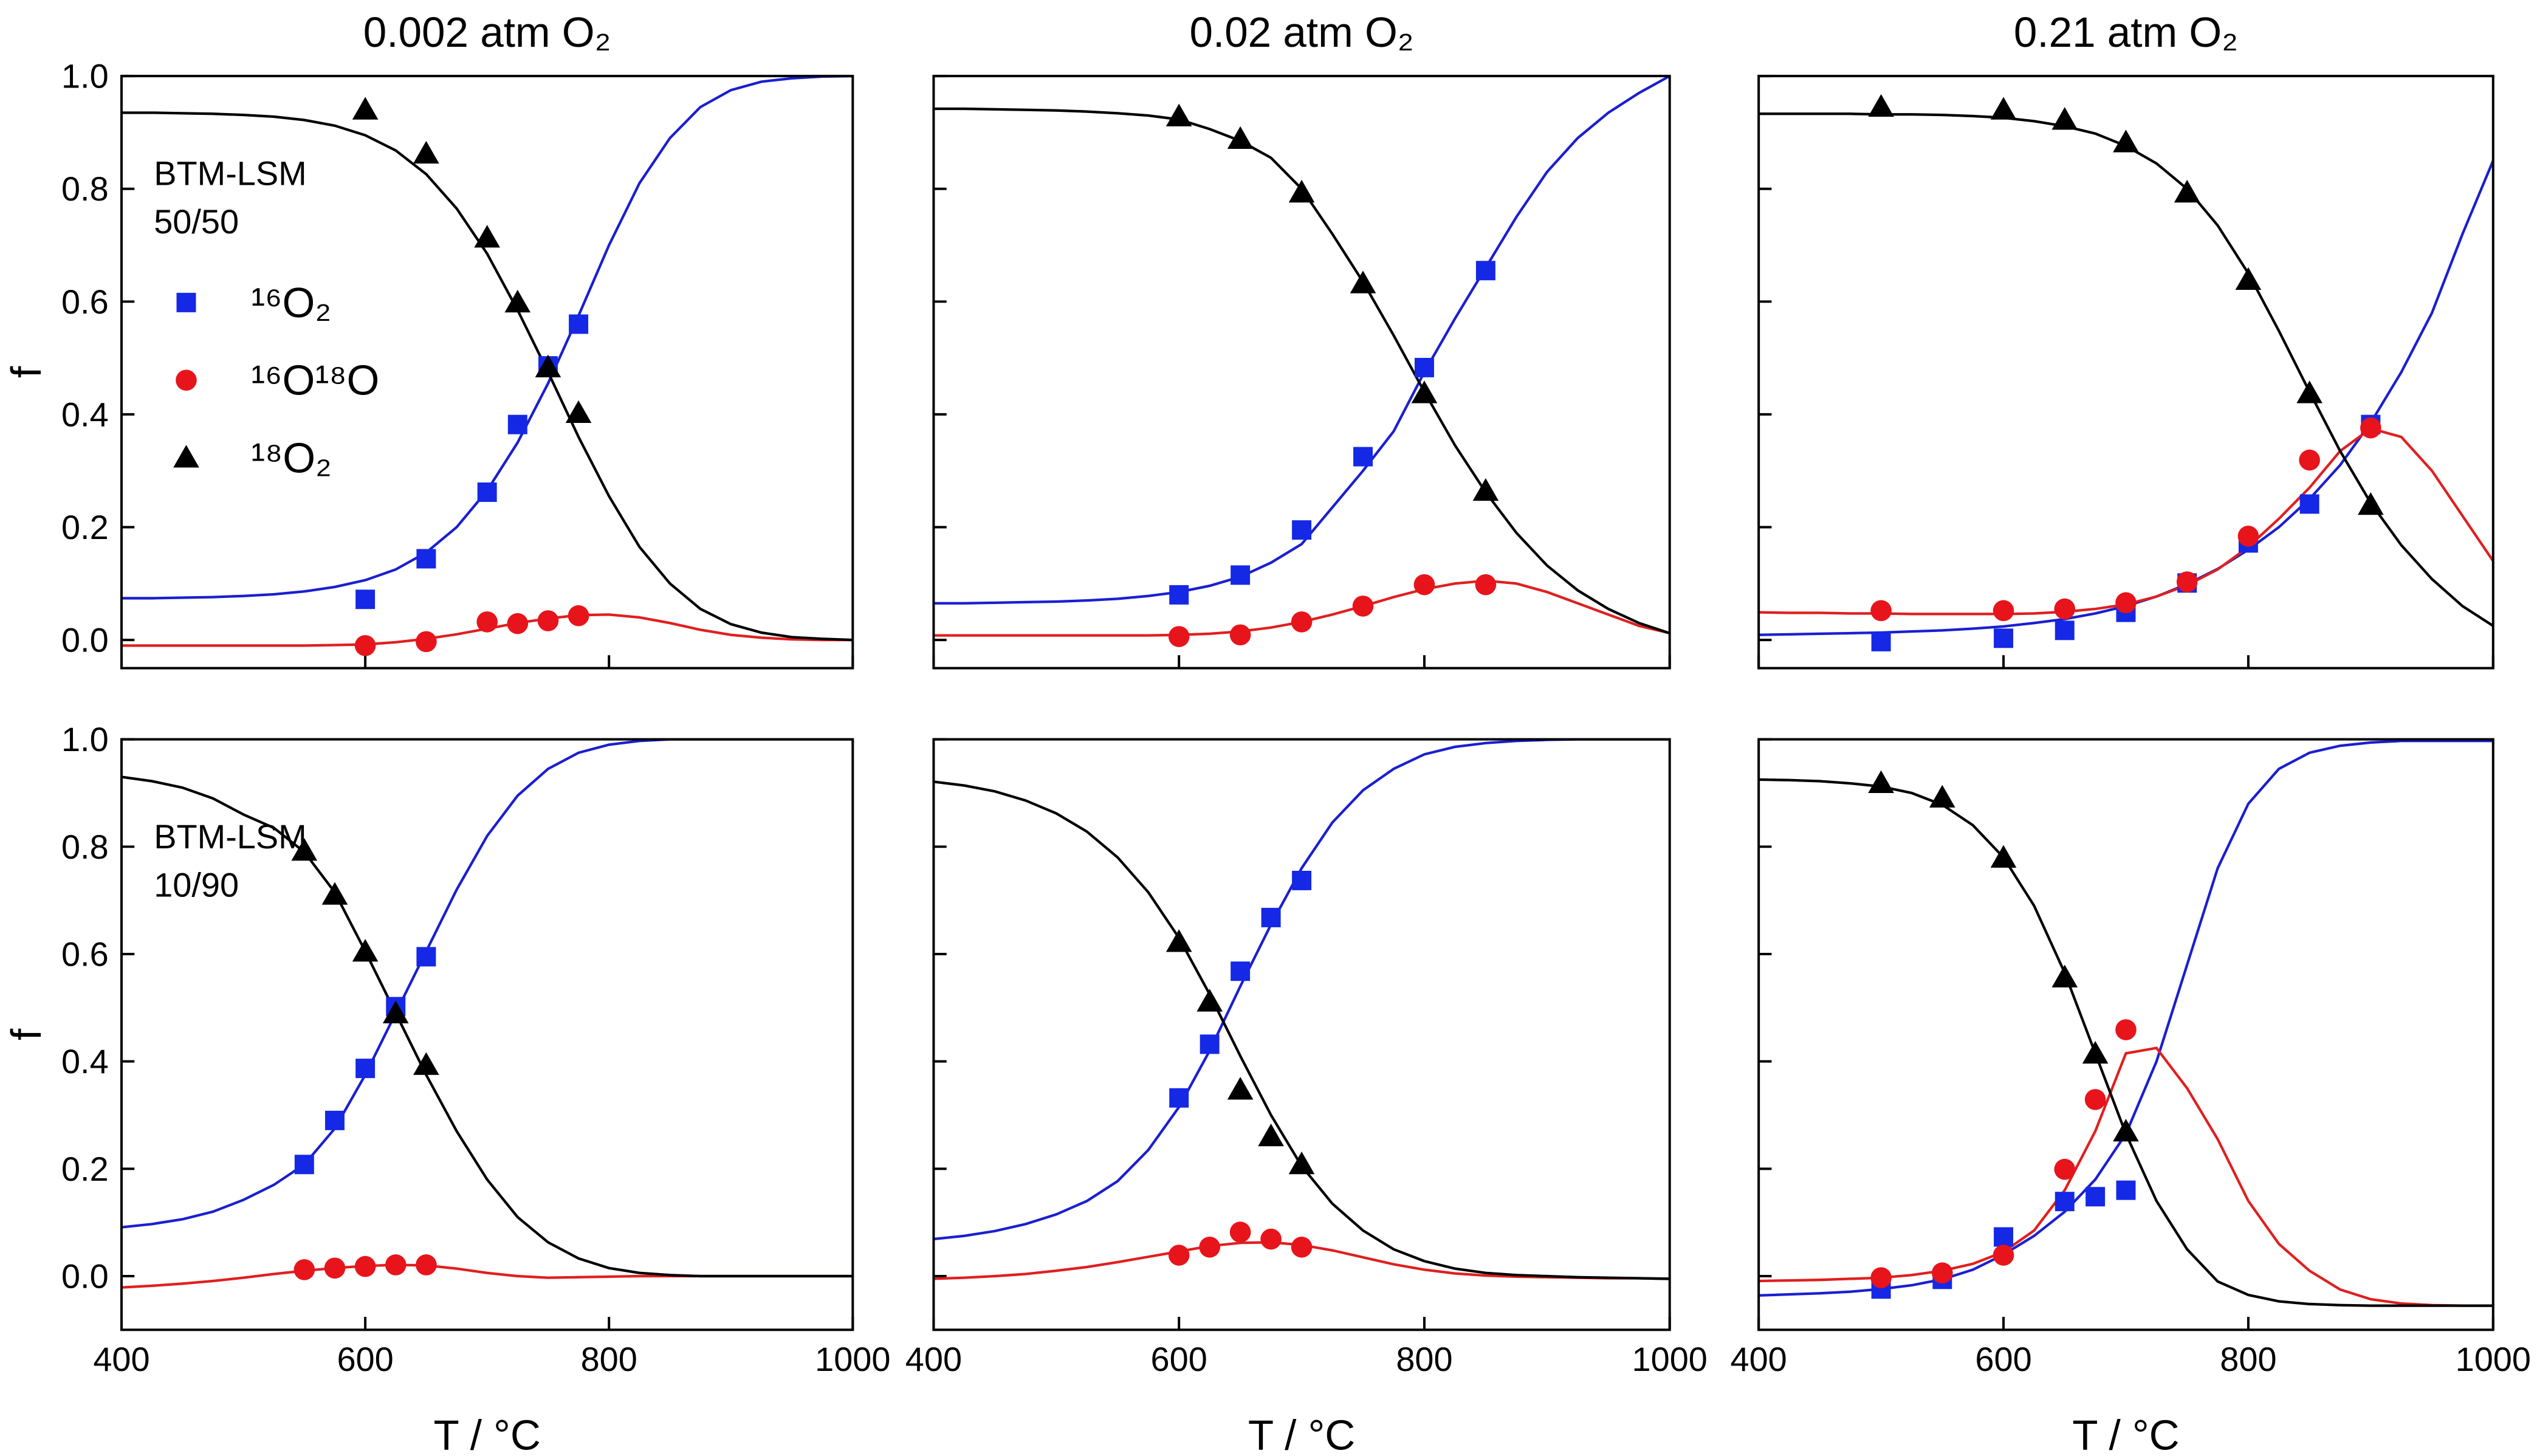 The width and height of the screenshot is (2537, 1456). What do you see at coordinates (292, 457) in the screenshot?
I see `legend-label: ¹⁸O₂` at bounding box center [292, 457].